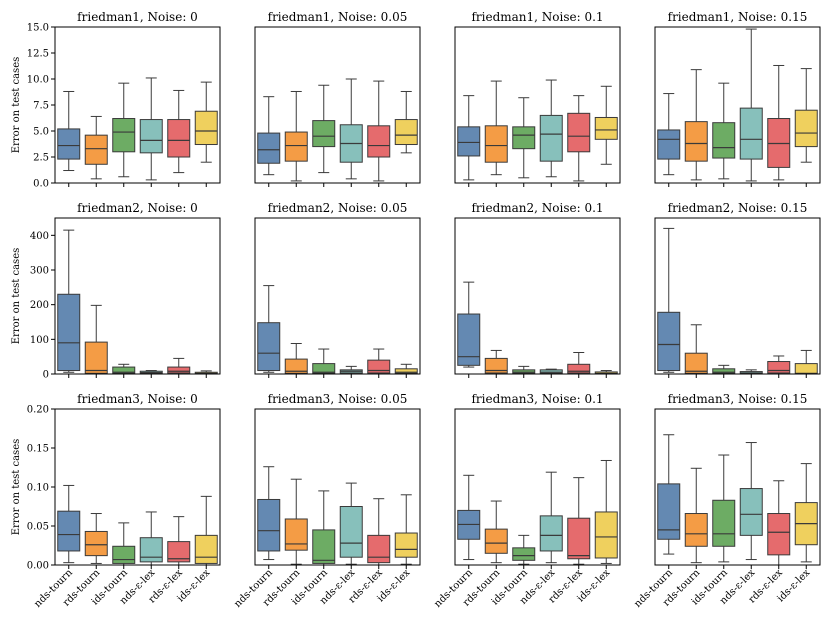 Image resolution: width=830 pixels, height=623 pixels. Describe the element at coordinates (38, 449) in the screenshot. I see `y-tick-label: 0.15` at that location.